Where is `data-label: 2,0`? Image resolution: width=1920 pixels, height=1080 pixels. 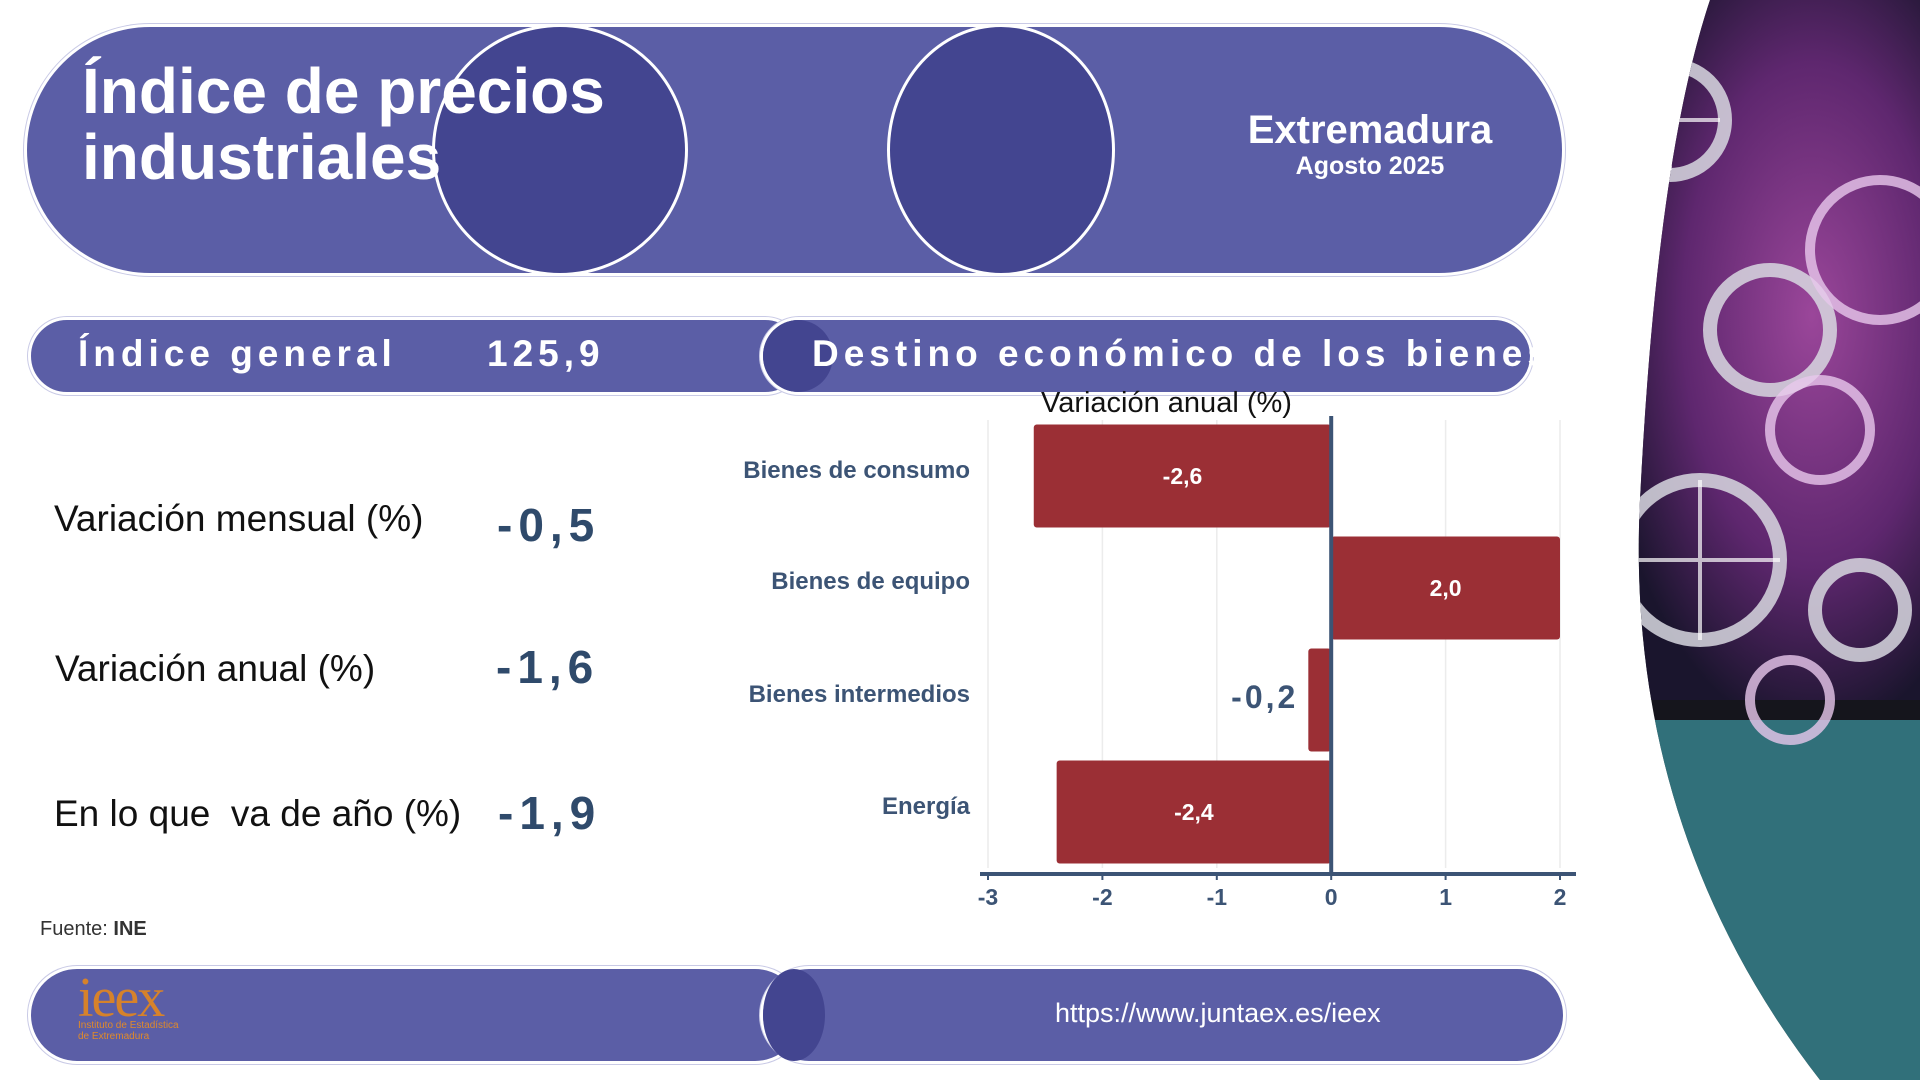 data-label: 2,0 is located at coordinates (1446, 588).